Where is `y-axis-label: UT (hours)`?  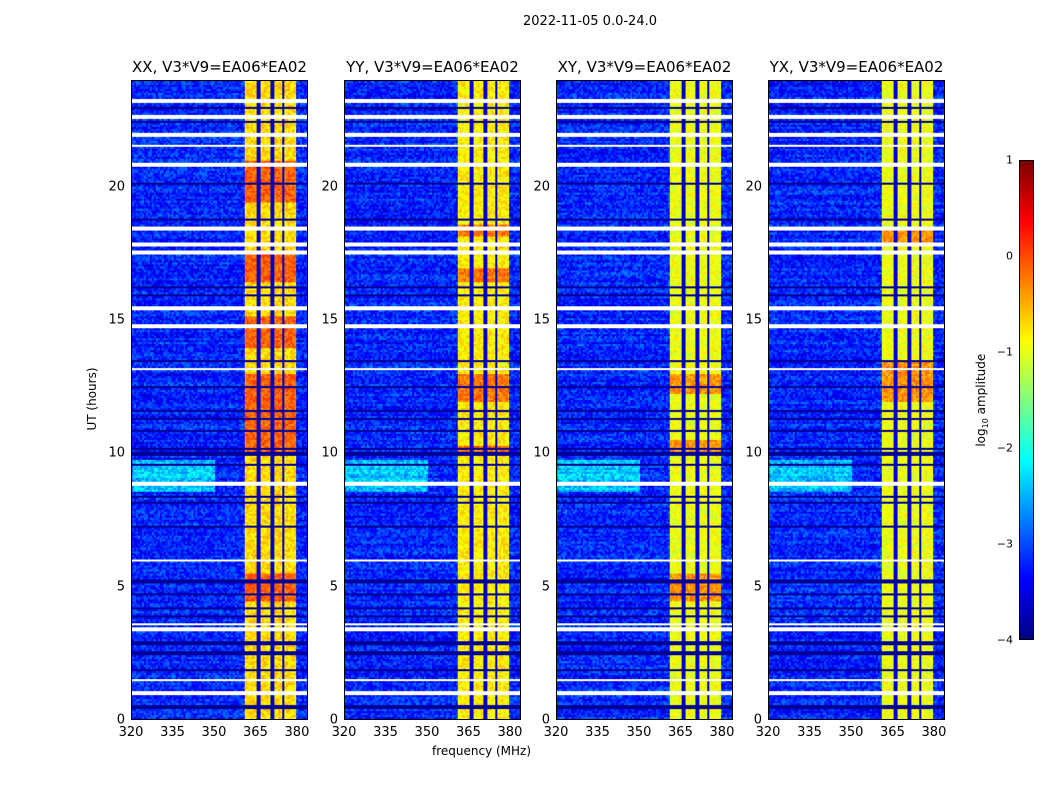 y-axis-label: UT (hours) is located at coordinates (92, 399).